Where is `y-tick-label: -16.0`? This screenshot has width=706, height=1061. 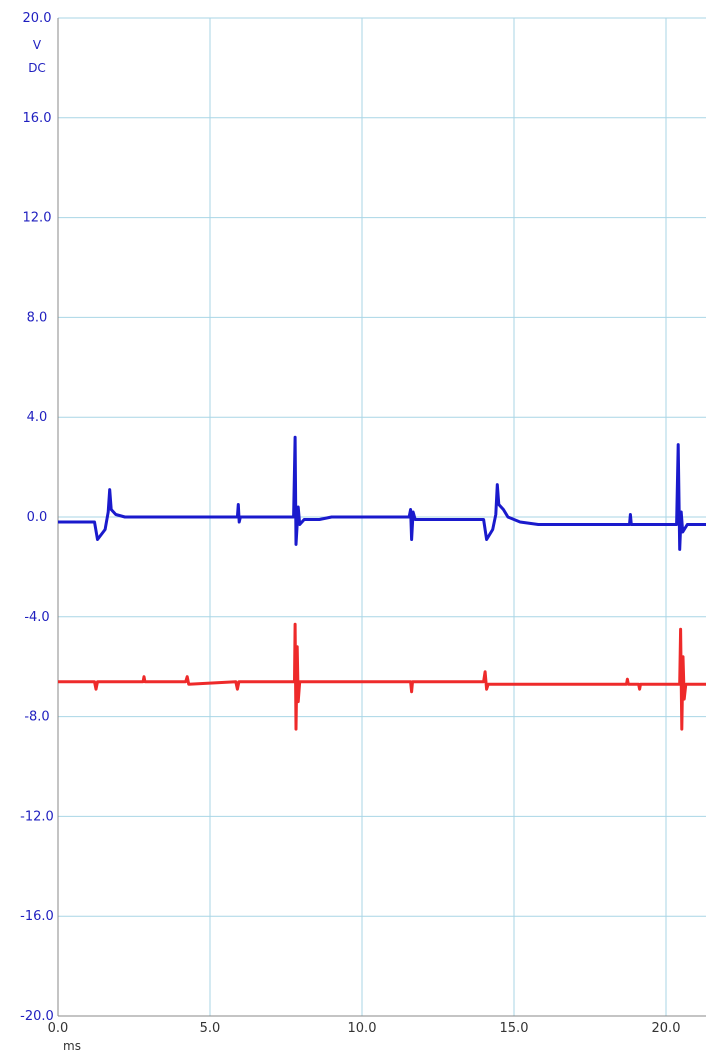 y-tick-label: -16.0 is located at coordinates (37, 916).